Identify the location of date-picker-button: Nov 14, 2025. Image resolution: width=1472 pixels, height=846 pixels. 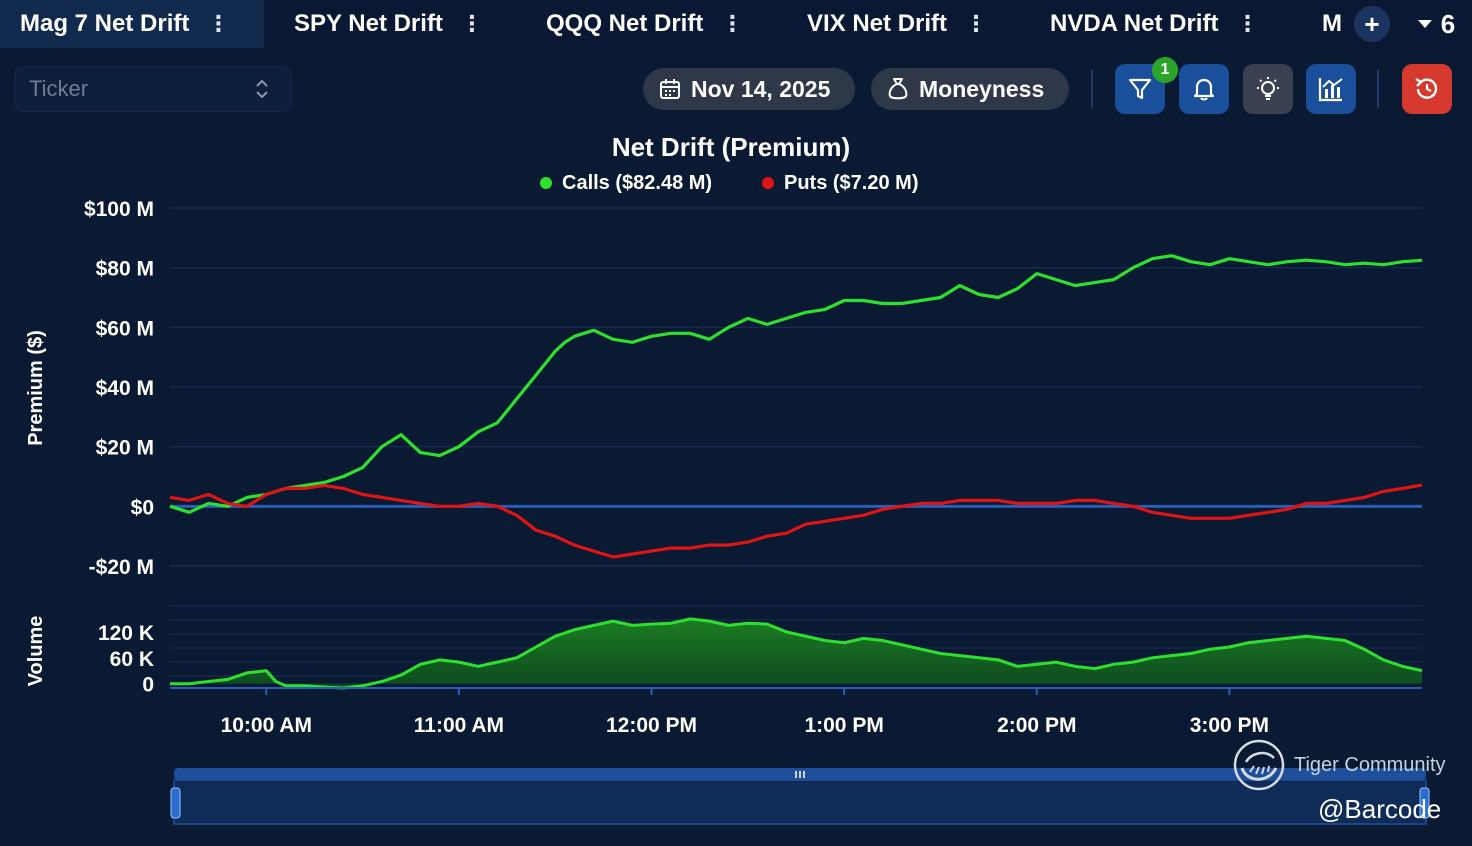
(749, 89).